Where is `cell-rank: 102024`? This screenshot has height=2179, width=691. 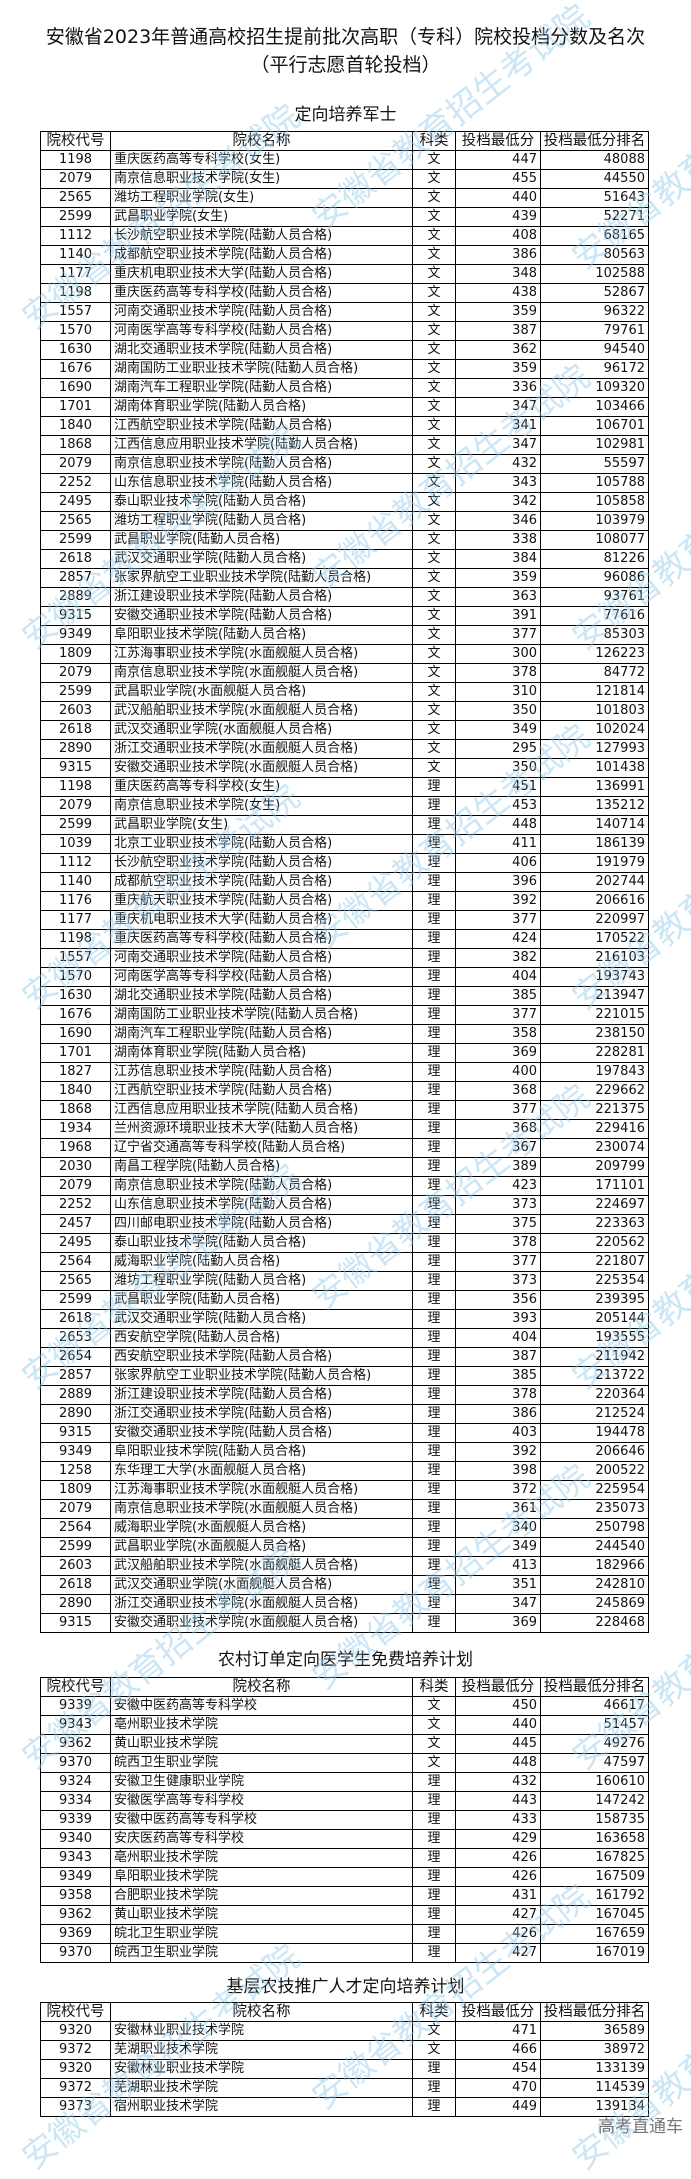
cell-rank: 102024 is located at coordinates (594, 730).